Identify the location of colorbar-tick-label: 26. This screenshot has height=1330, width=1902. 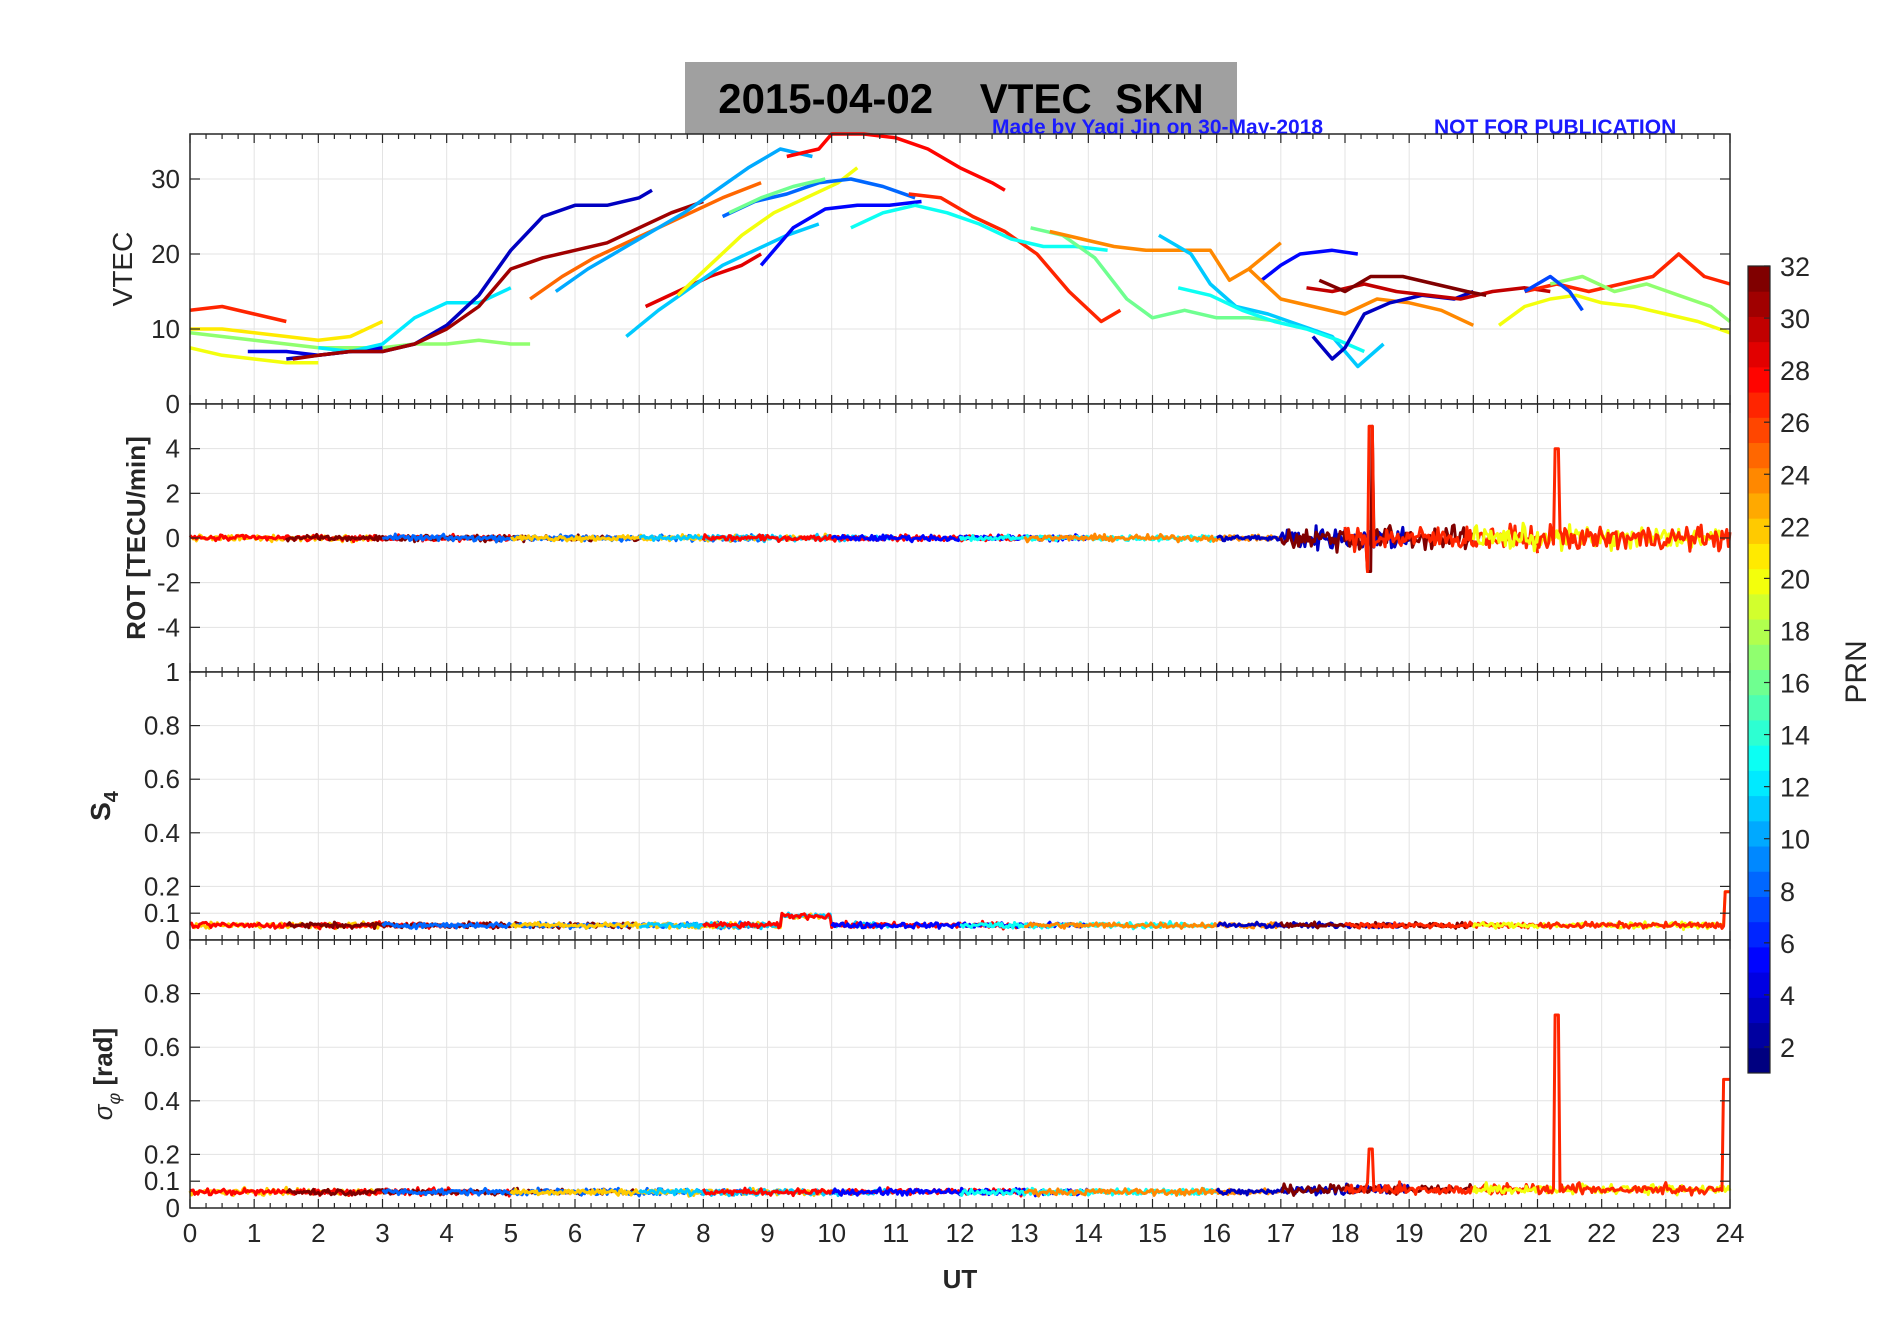
(1795, 423).